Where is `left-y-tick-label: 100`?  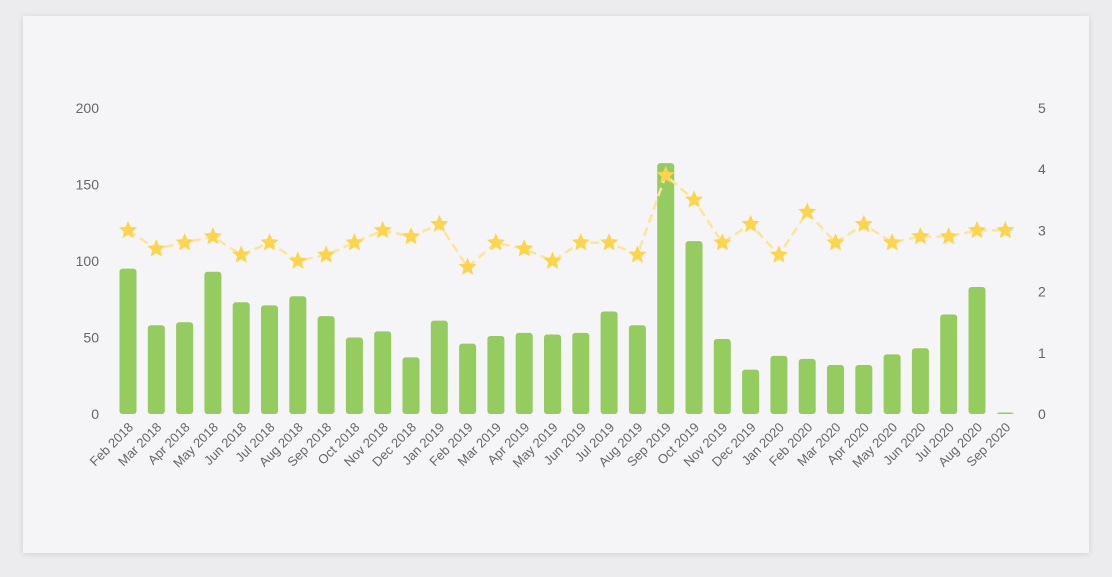 left-y-tick-label: 100 is located at coordinates (88, 261).